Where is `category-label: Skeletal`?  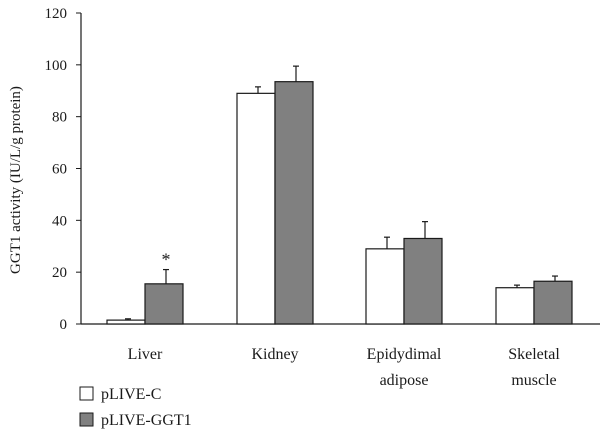 category-label: Skeletal is located at coordinates (534, 354).